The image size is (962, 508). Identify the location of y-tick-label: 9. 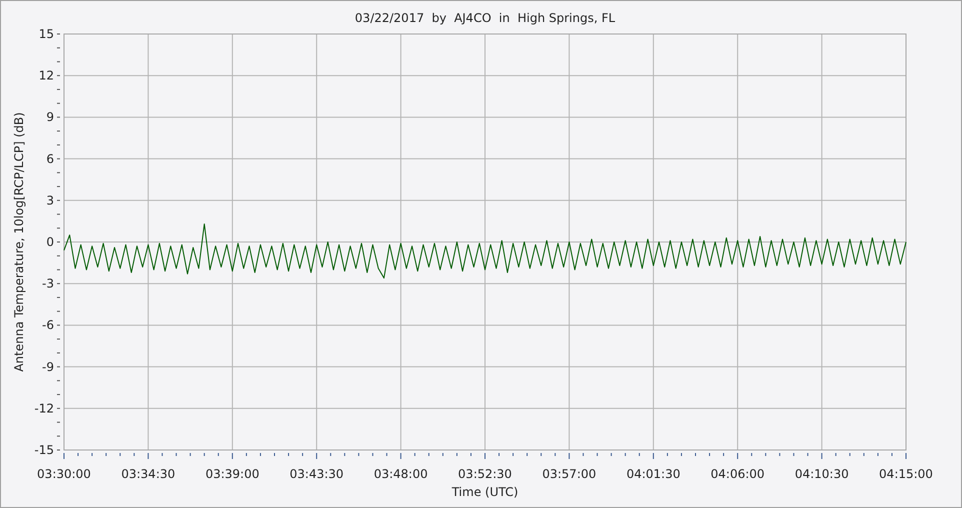
(50, 117).